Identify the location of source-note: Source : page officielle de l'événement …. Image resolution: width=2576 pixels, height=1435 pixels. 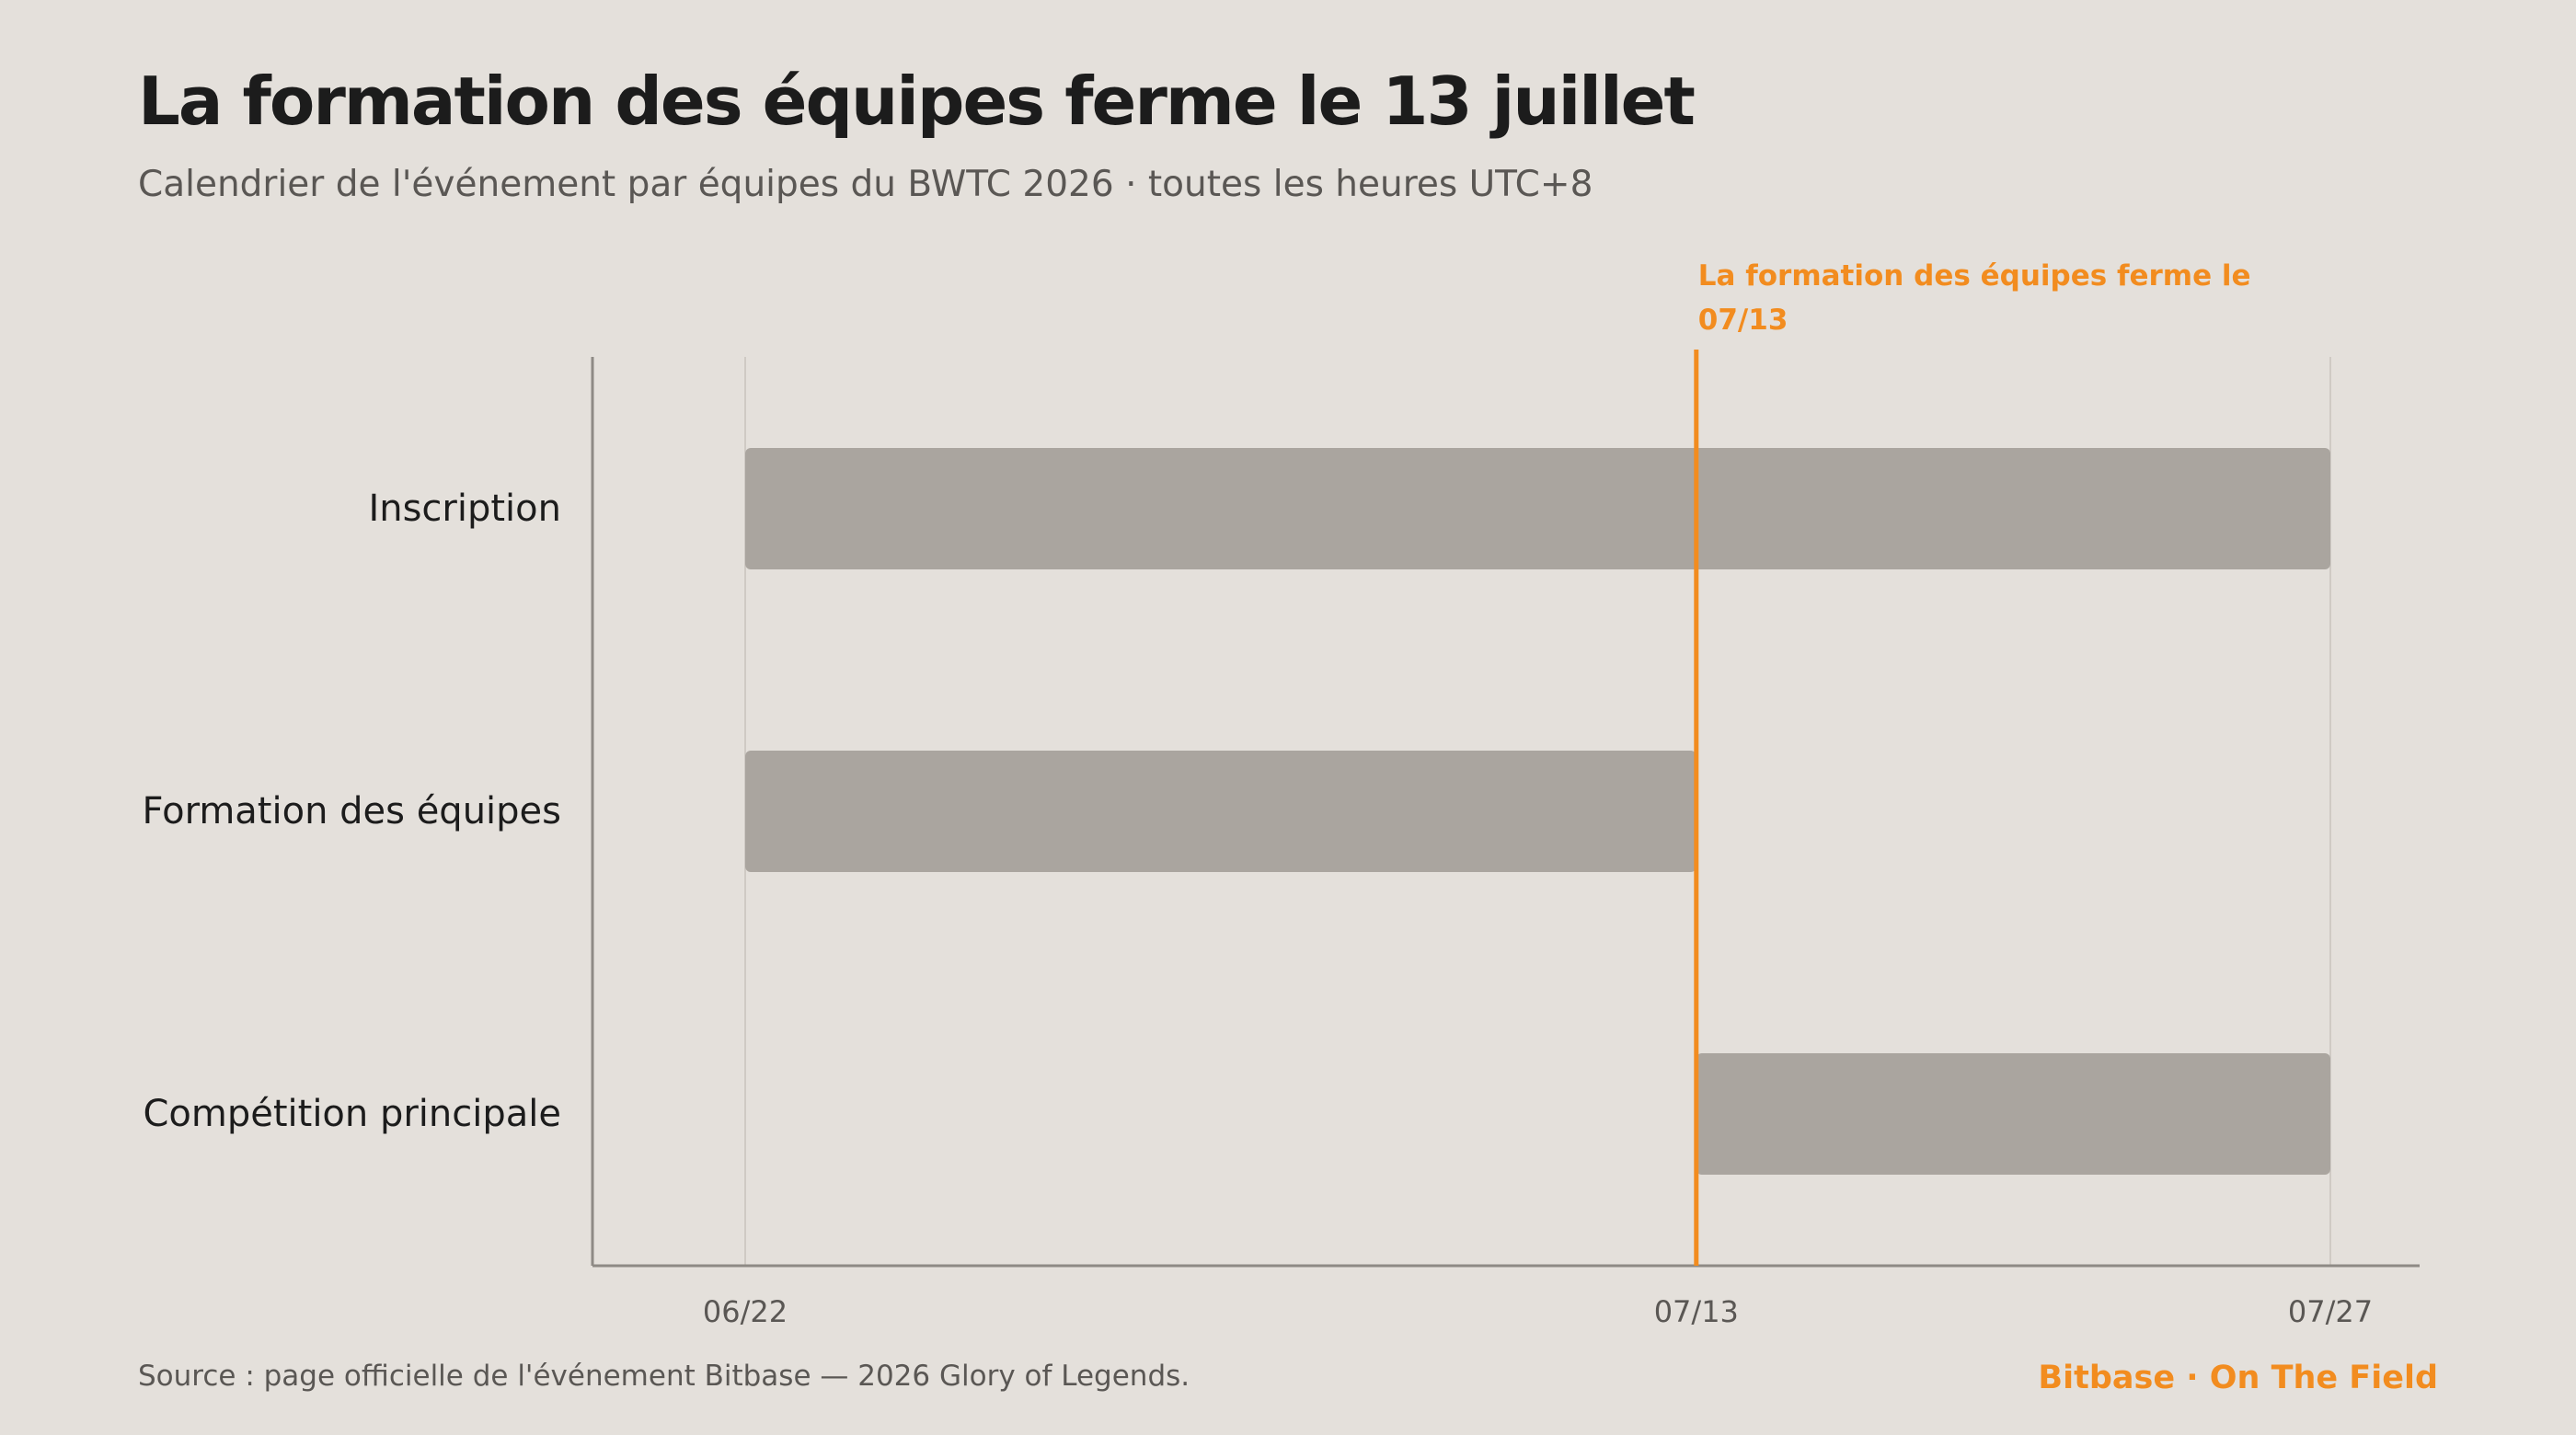
(664, 1376).